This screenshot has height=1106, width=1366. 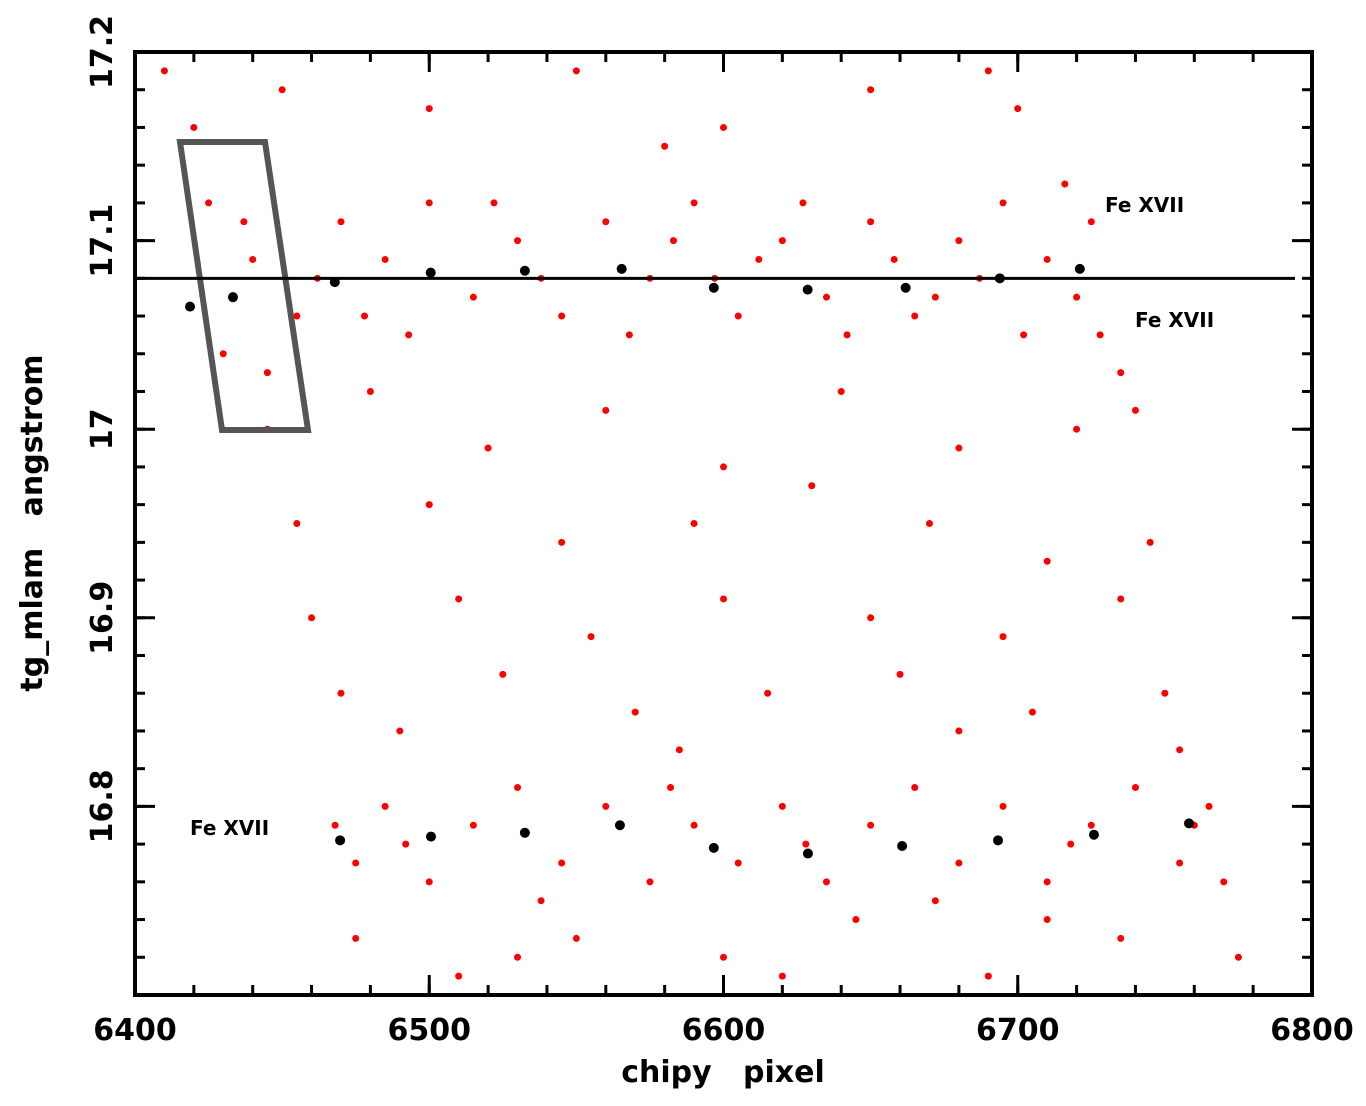 I want to click on x-tick-label: 6600, so click(x=724, y=1030).